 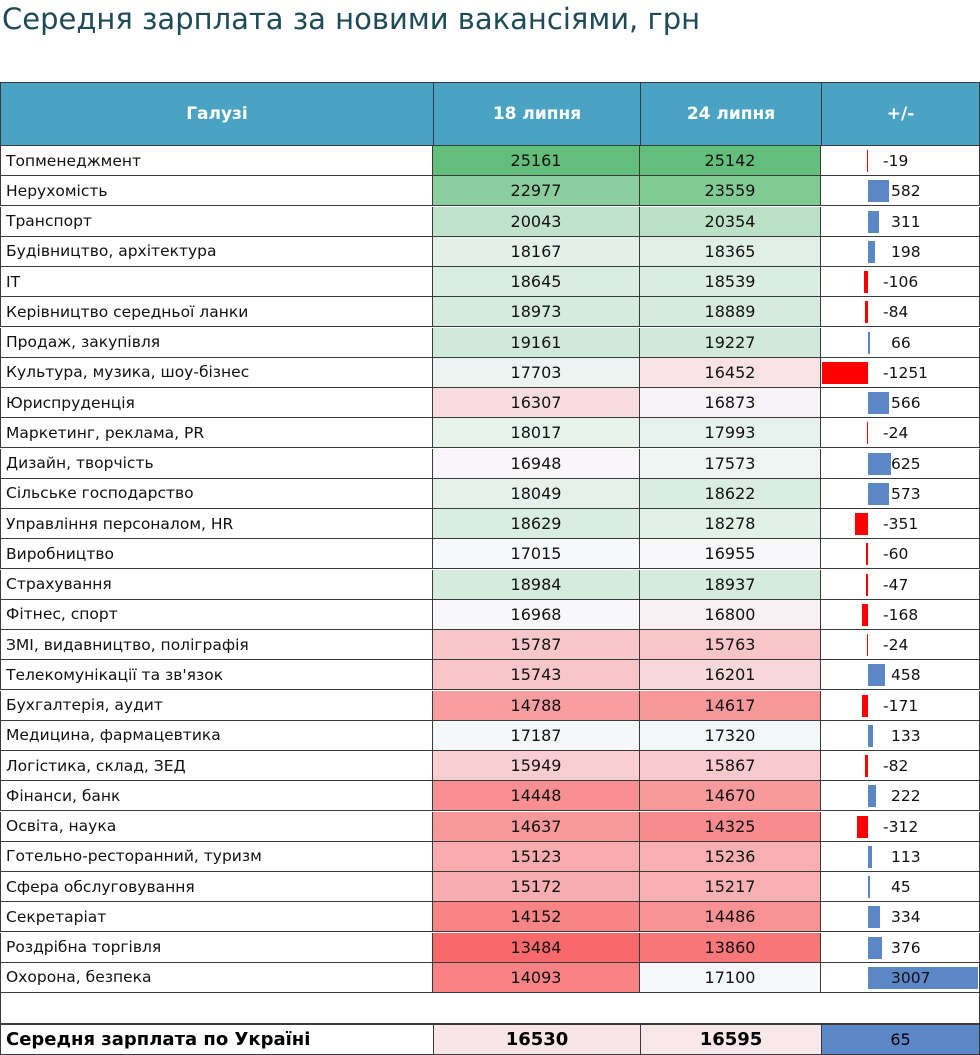 I want to click on diff-cell: 376, so click(x=900, y=947).